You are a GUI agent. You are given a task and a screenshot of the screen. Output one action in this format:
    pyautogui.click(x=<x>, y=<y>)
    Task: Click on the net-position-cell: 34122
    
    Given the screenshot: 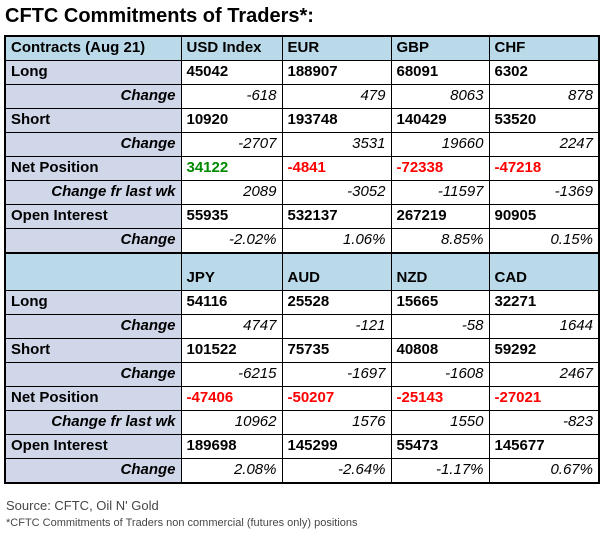 What is the action you would take?
    pyautogui.click(x=231, y=168)
    